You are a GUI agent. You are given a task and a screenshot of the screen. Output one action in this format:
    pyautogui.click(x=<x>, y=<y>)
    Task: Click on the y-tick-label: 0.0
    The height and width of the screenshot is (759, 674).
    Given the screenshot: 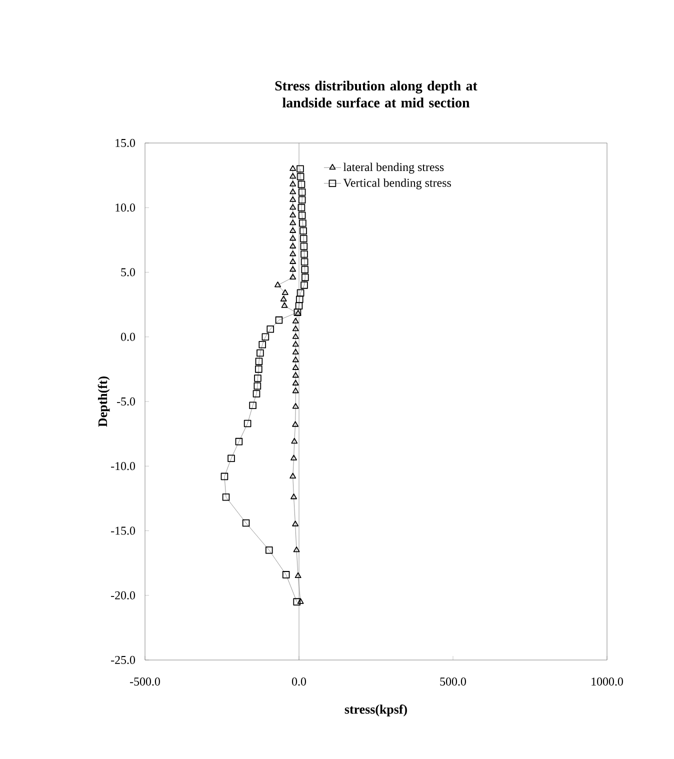 What is the action you would take?
    pyautogui.click(x=128, y=336)
    